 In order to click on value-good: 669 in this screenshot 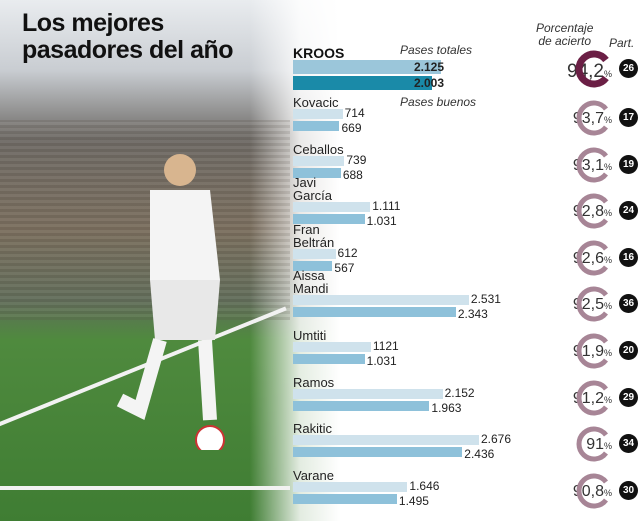, I will do `click(351, 128)`.